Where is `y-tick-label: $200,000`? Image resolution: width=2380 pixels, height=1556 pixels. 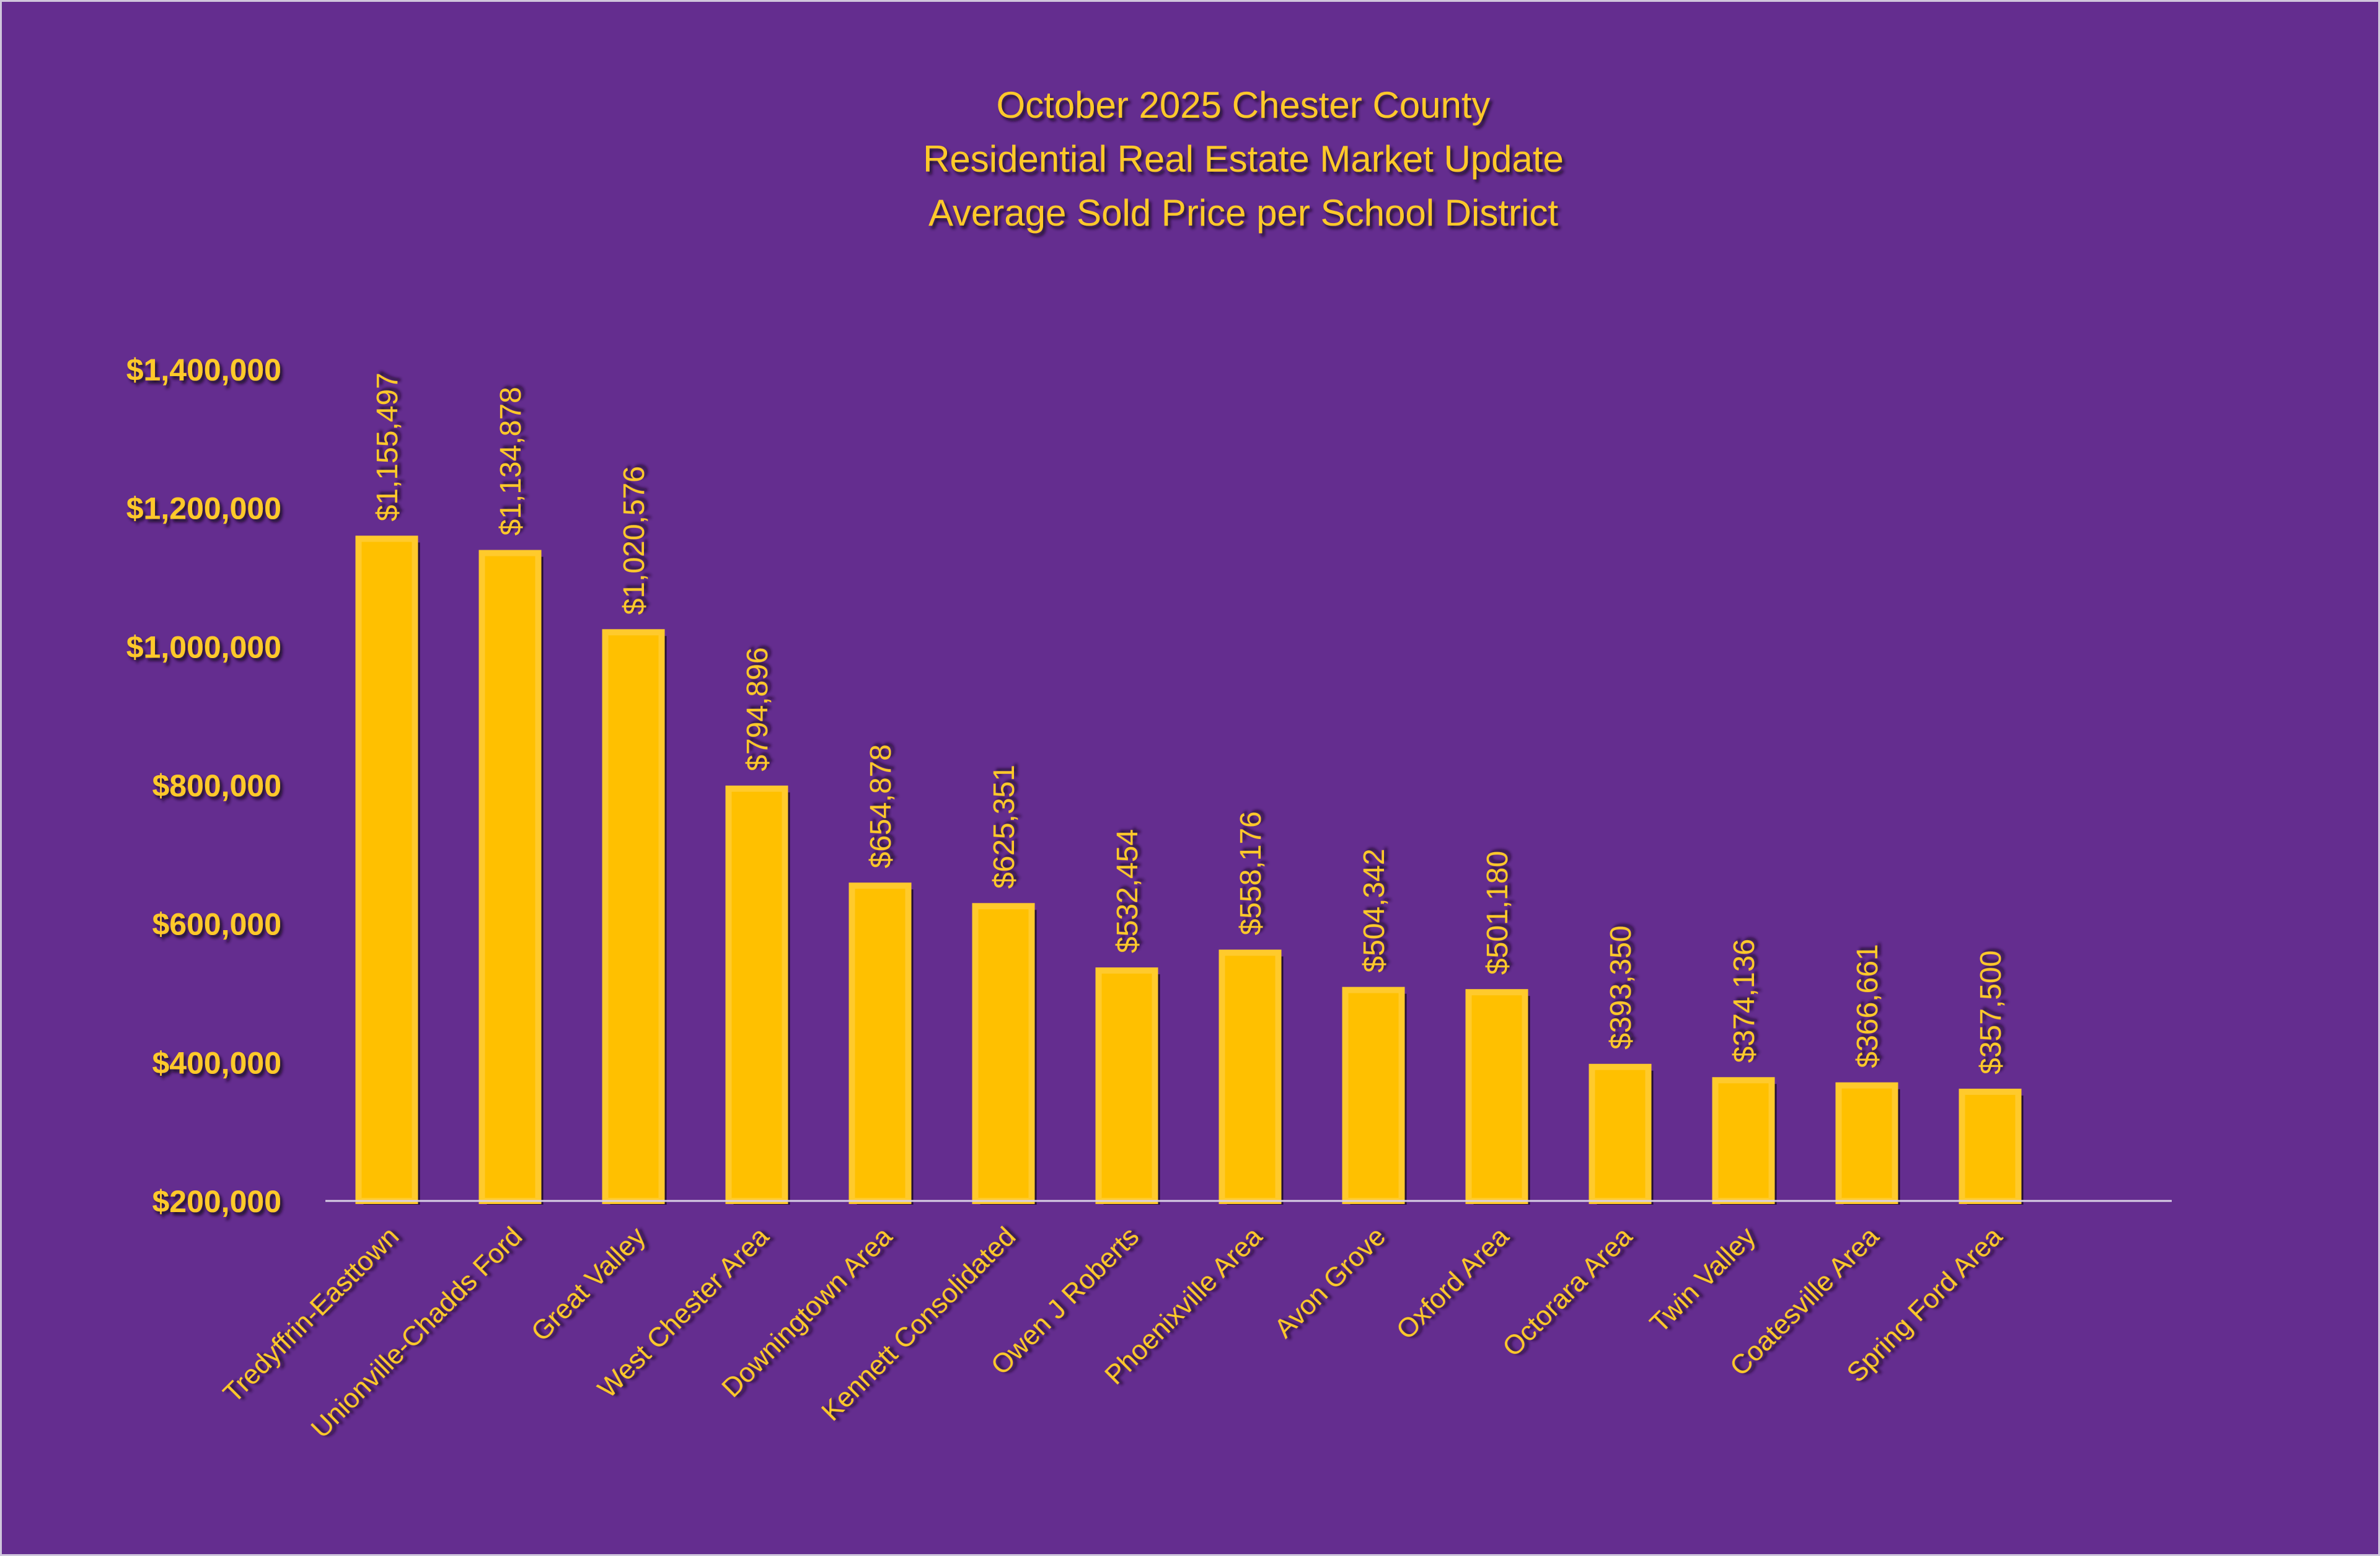
y-tick-label: $200,000 is located at coordinates (216, 1201).